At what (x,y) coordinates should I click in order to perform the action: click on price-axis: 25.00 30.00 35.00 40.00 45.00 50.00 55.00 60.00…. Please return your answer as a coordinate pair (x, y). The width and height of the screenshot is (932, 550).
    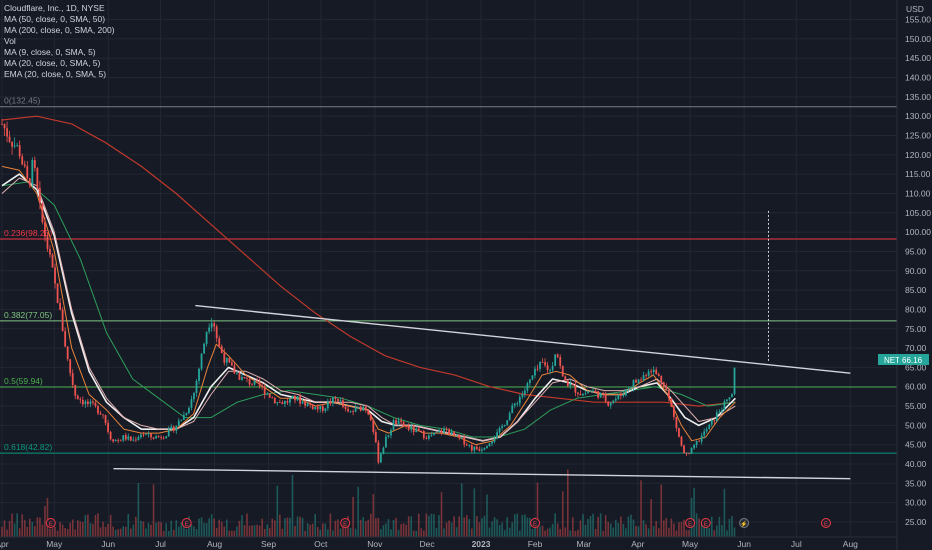
    Looking at the image, I should click on (918, 271).